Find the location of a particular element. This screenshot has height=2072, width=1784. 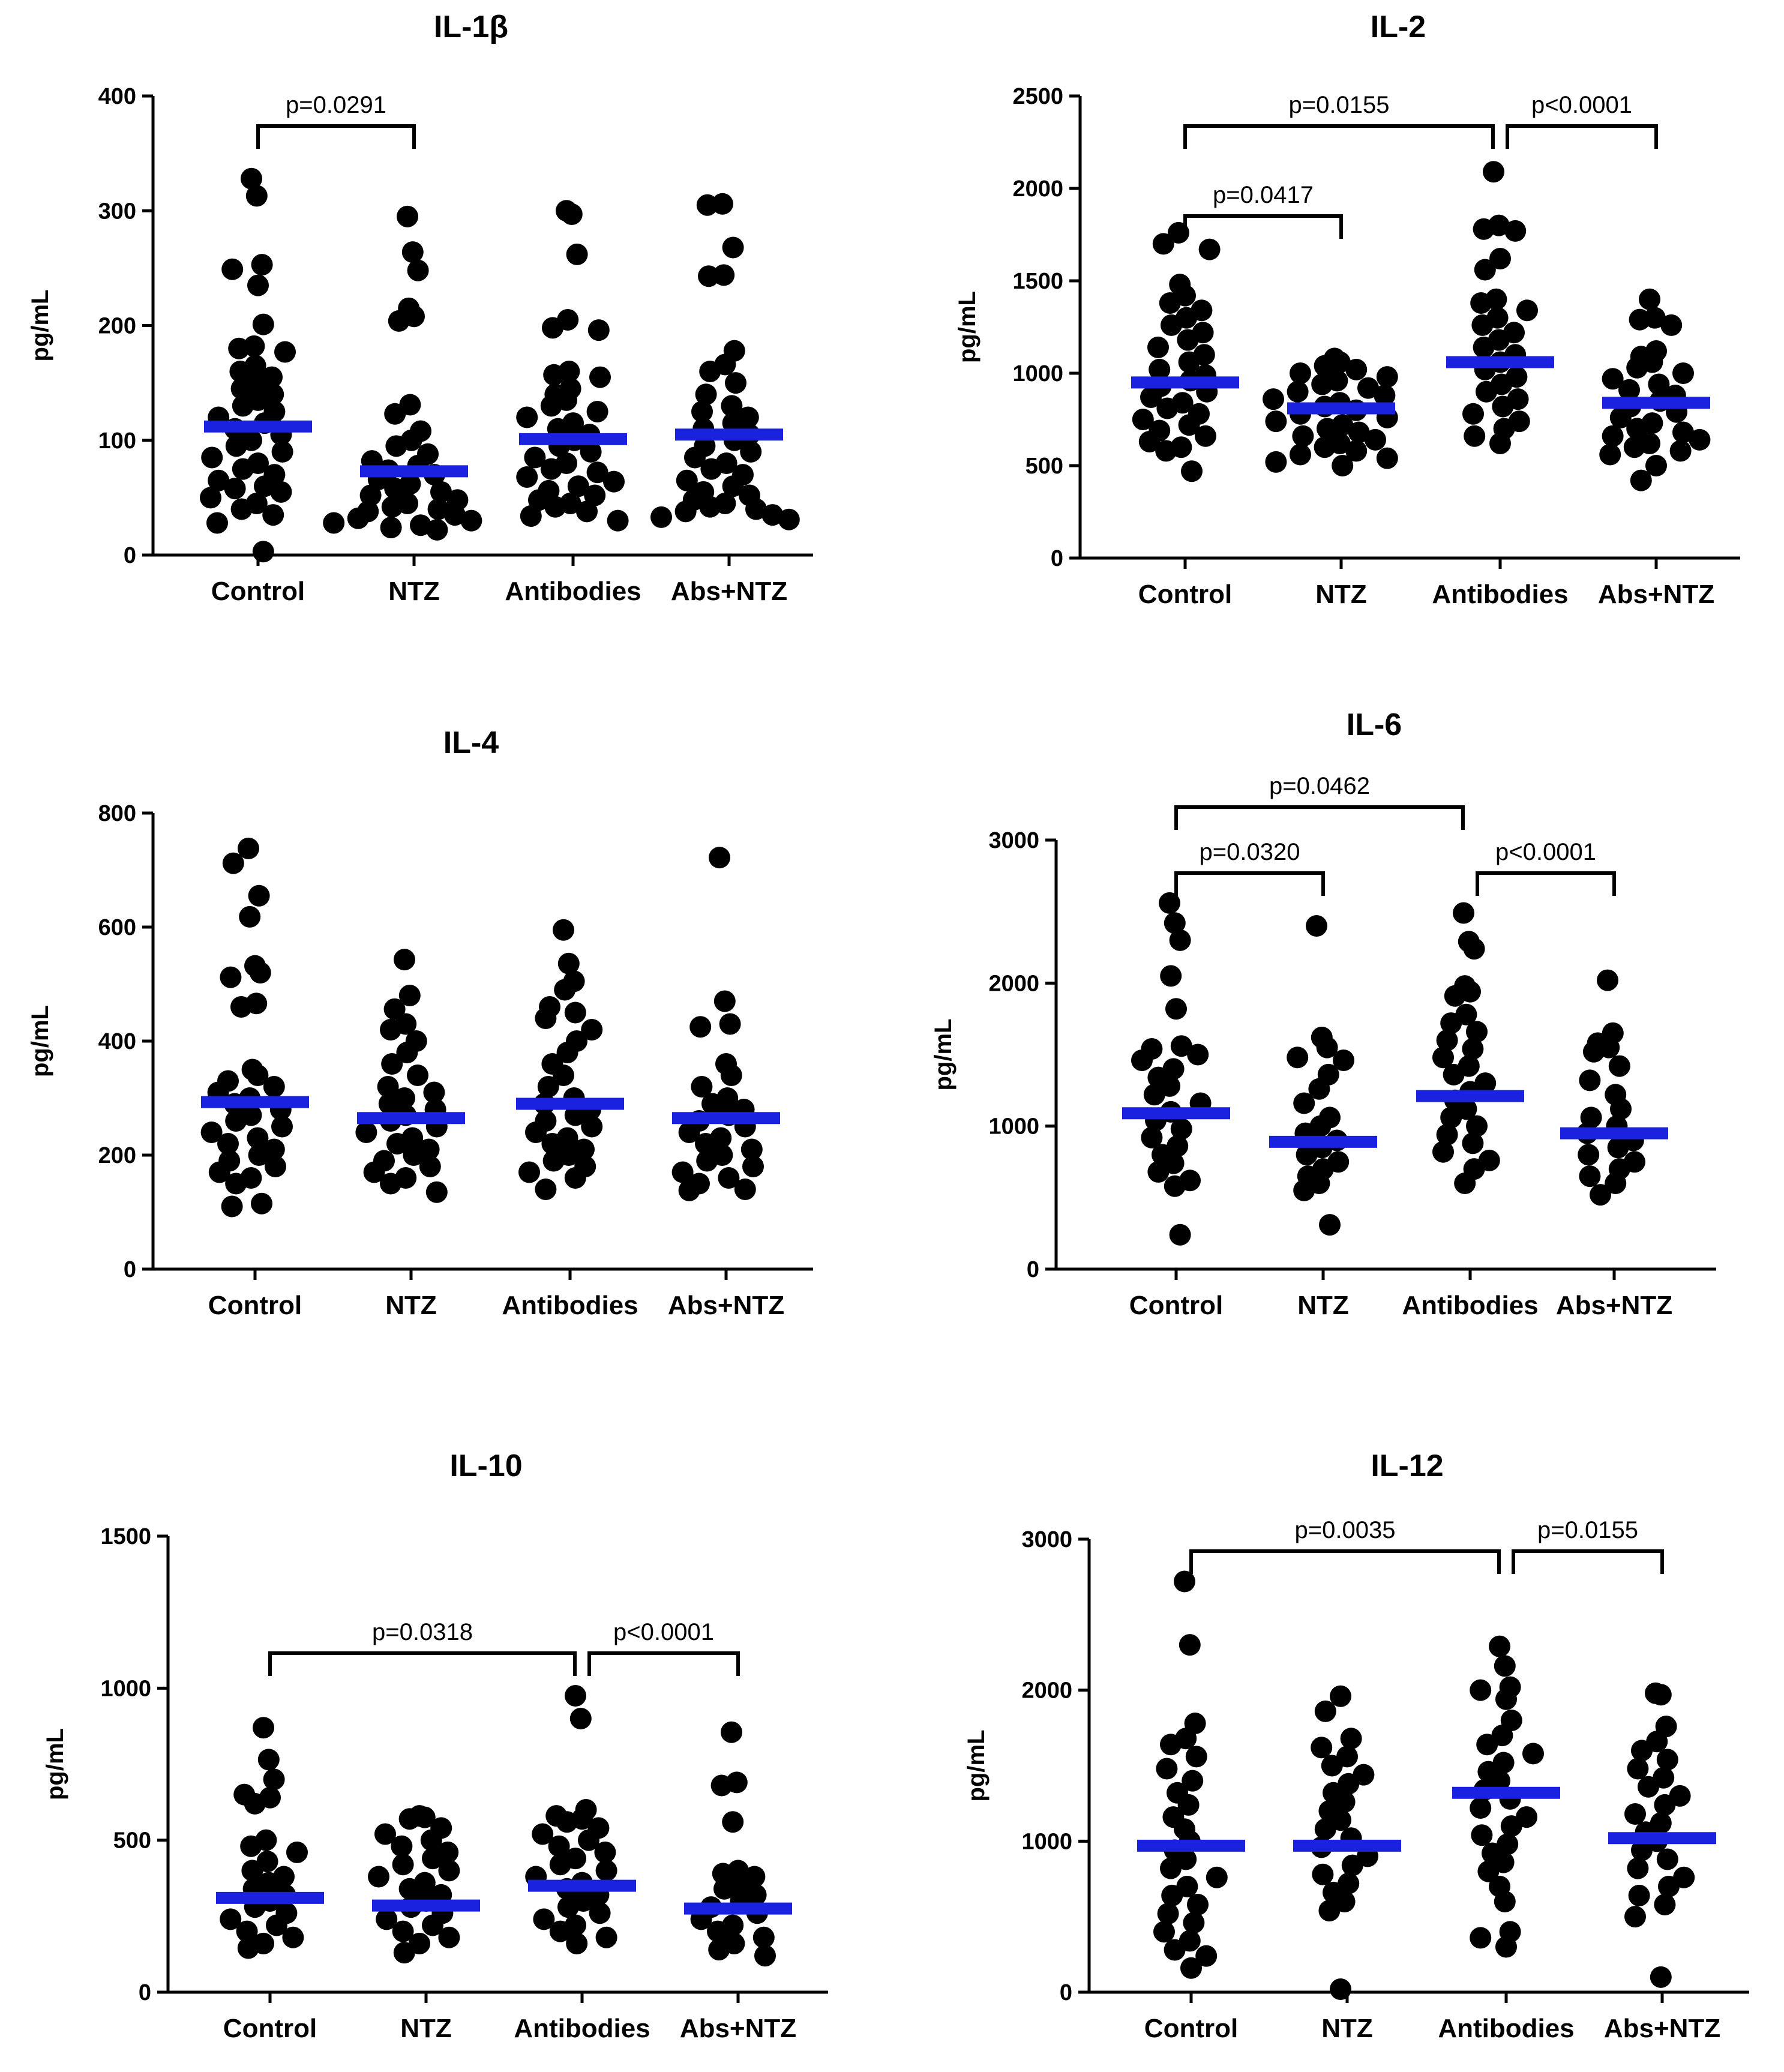

y-tick-label: 100 is located at coordinates (117, 441).